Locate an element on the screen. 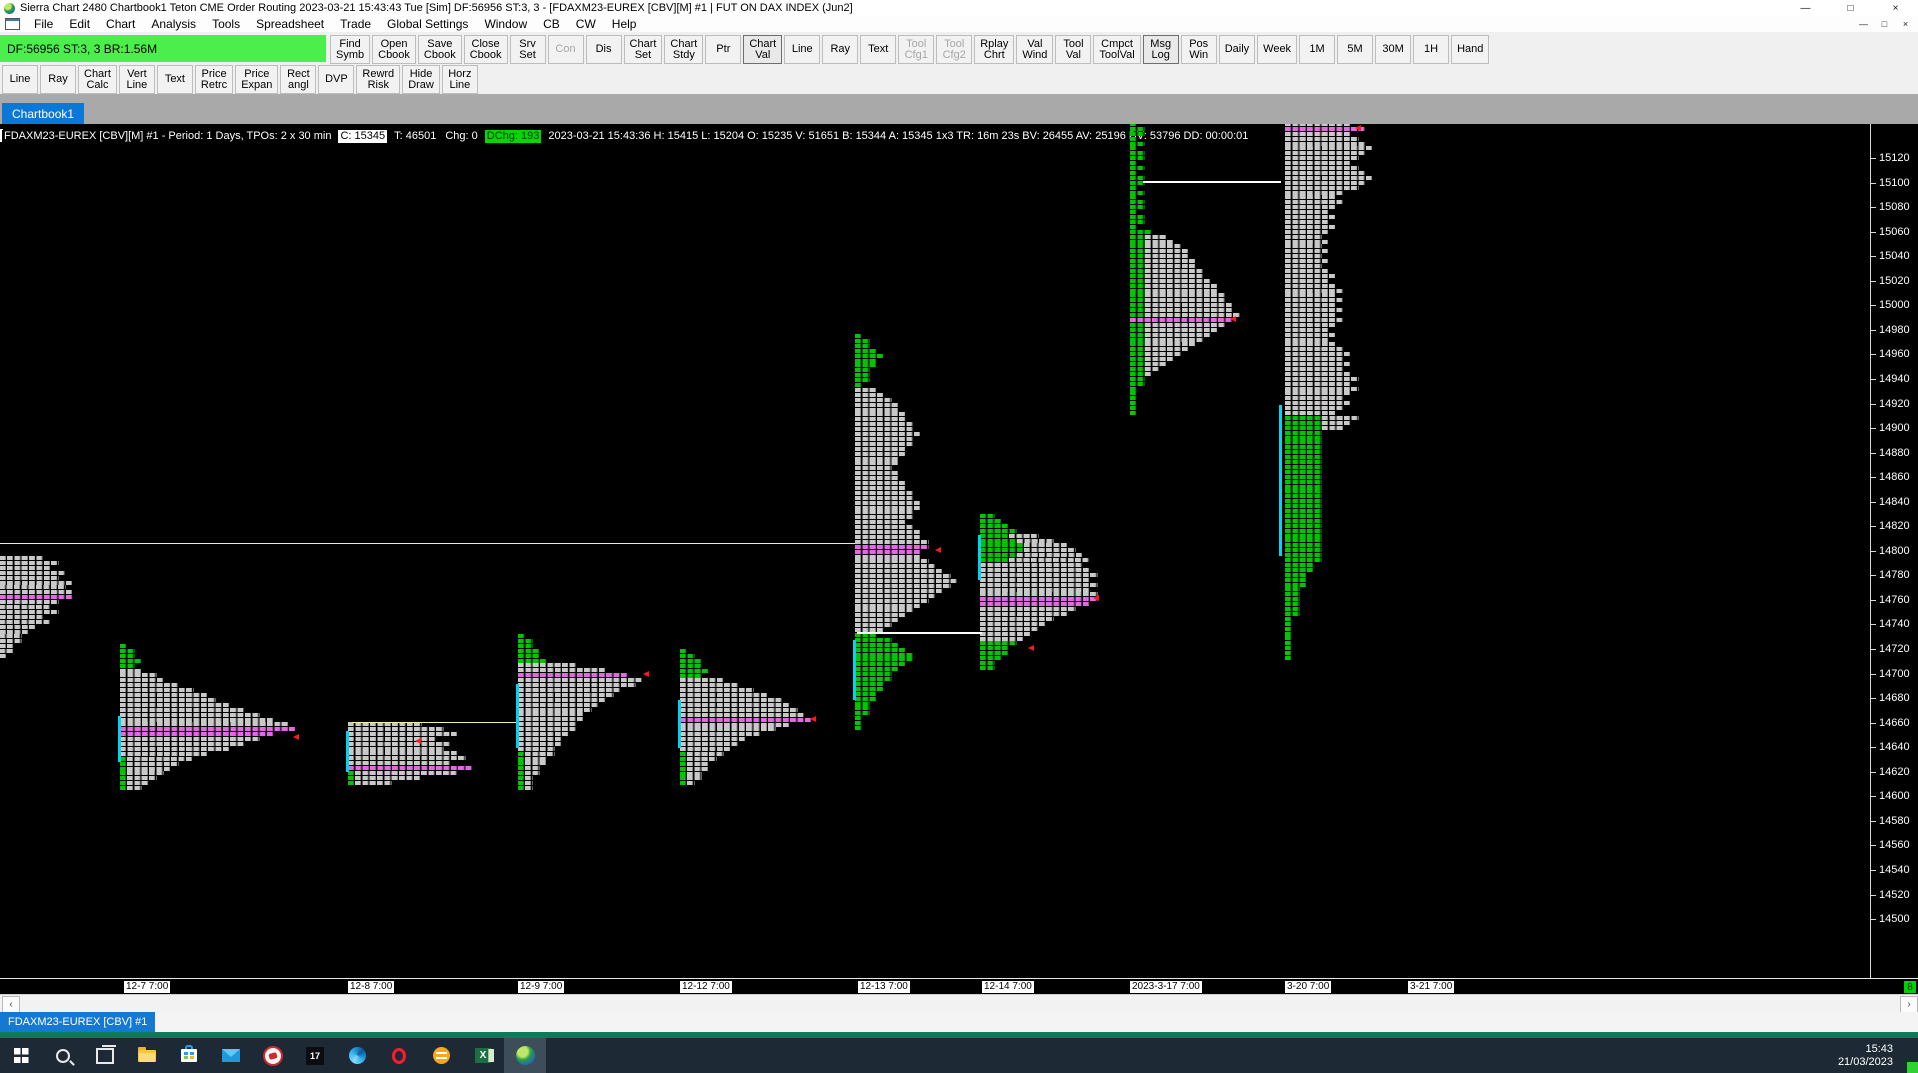  toolbar-button-cmpct-toolval: Cmpct ToolVal is located at coordinates (1117, 49).